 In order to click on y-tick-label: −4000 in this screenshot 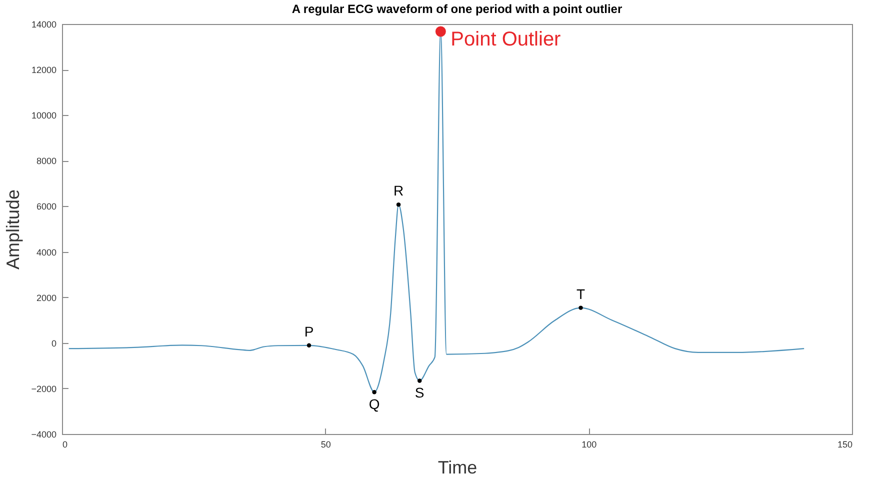, I will do `click(43, 435)`.